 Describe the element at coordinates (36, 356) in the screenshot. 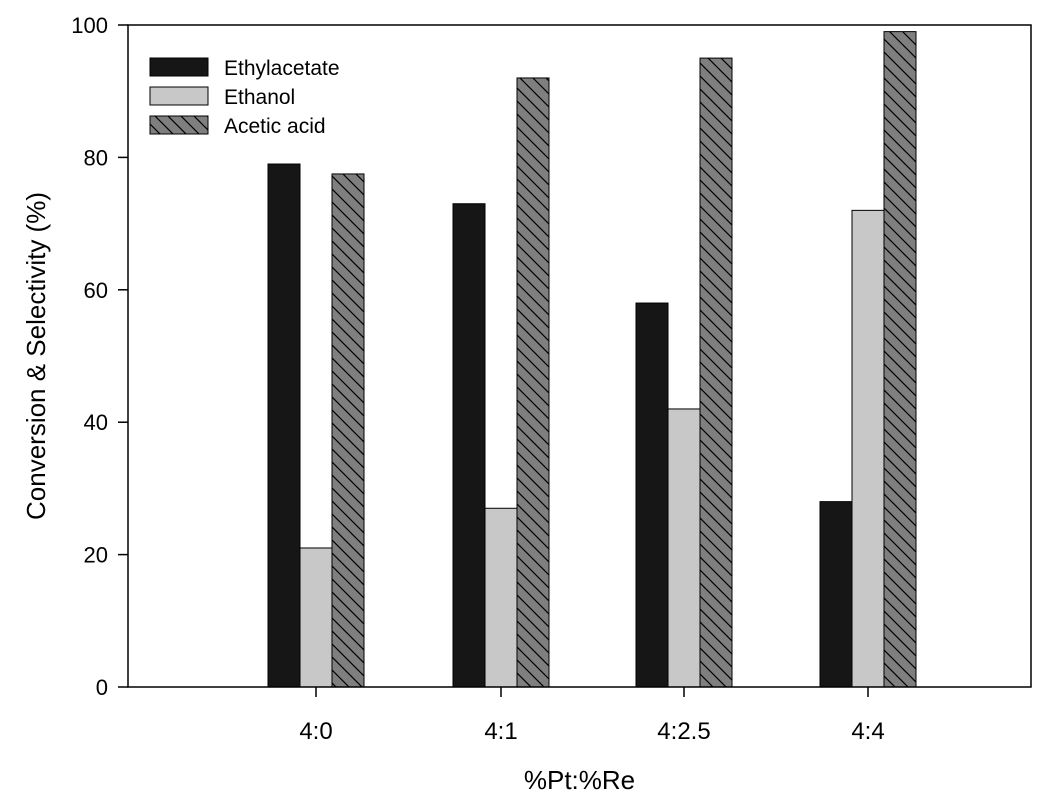

I see `y-axis-title: Conversion & Selectivity (%)` at that location.